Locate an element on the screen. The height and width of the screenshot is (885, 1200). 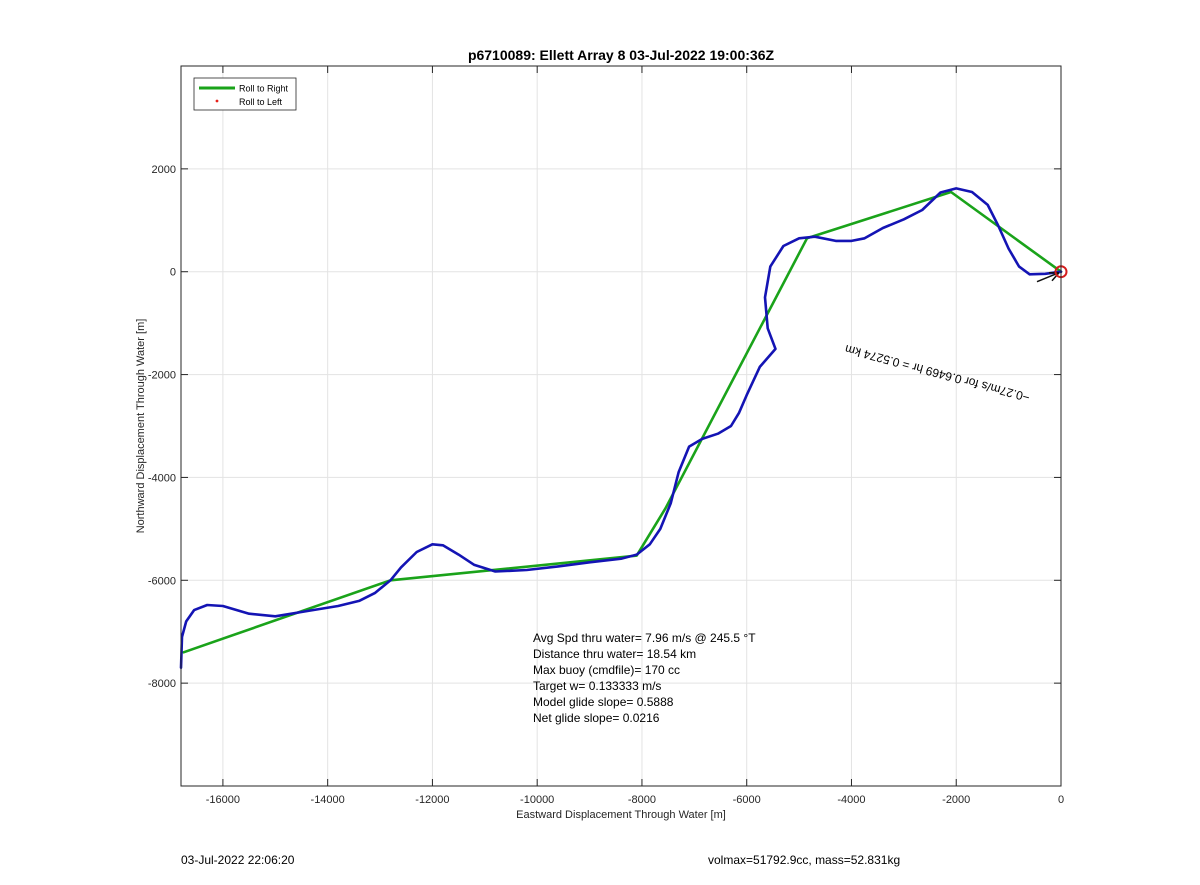
footer-timestamp: 03-Jul-2022 22:06:20 is located at coordinates (238, 860).